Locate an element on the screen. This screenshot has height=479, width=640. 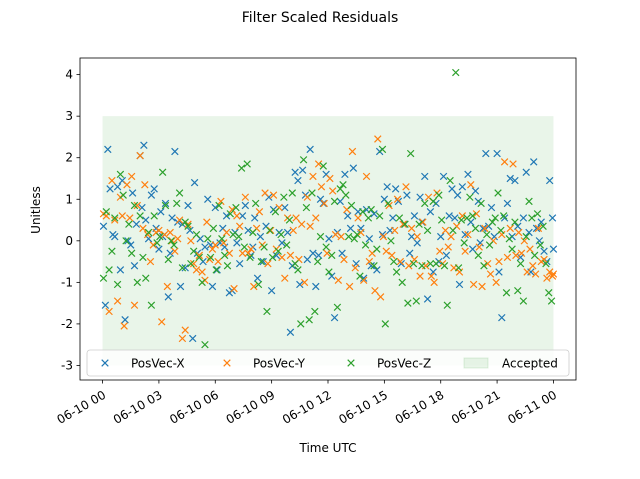
chart-title: Filter Scaled Residuals is located at coordinates (320, 18).